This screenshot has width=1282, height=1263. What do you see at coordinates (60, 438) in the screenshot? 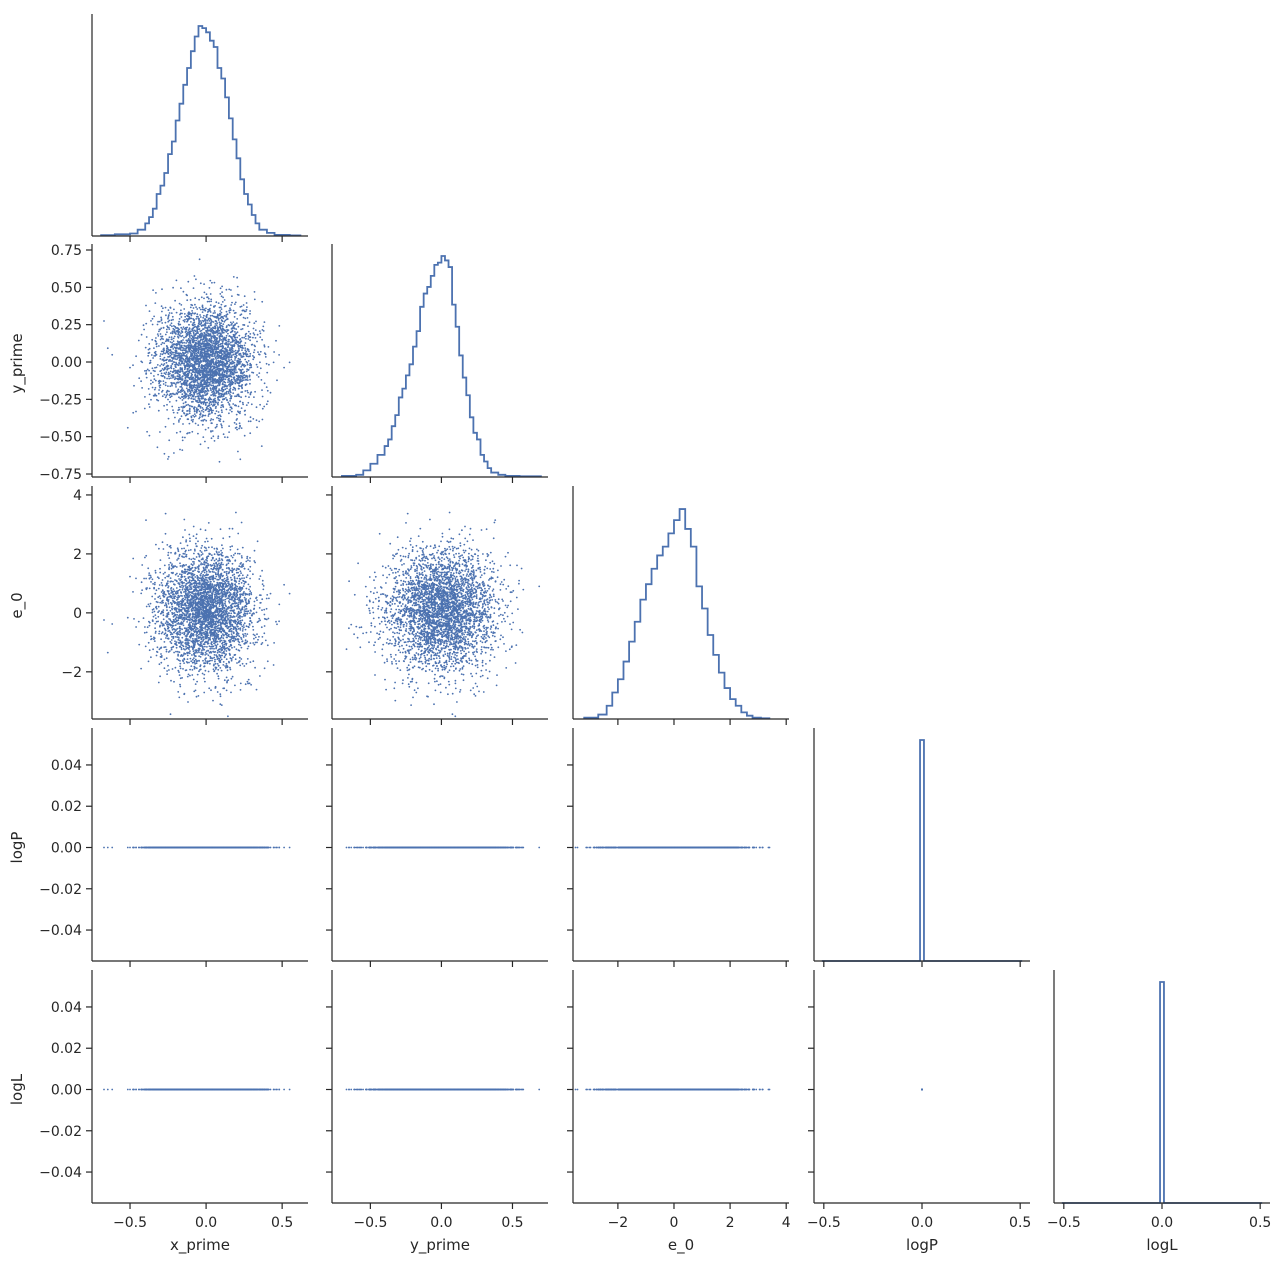
I see `y-tick-label: −0.50` at bounding box center [60, 438].